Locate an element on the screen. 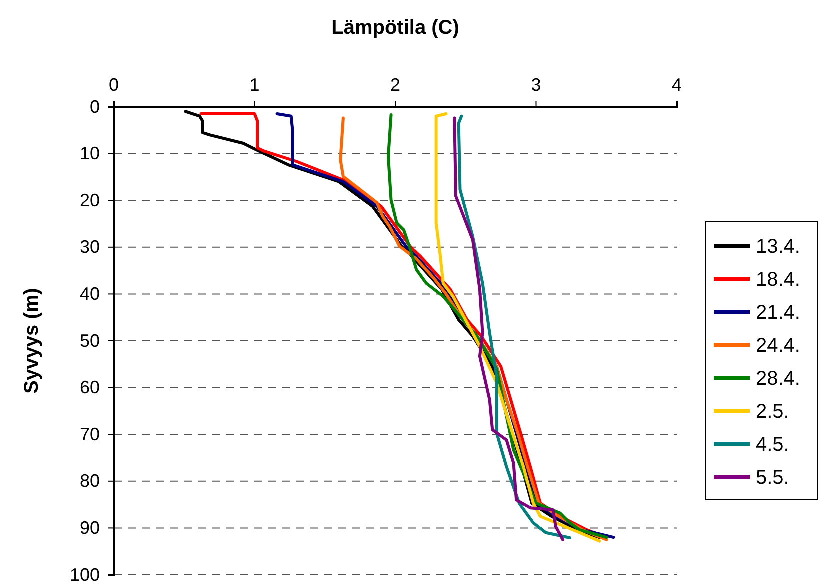 Image resolution: width=825 pixels, height=584 pixels. legend-label: 28.4. is located at coordinates (778, 379).